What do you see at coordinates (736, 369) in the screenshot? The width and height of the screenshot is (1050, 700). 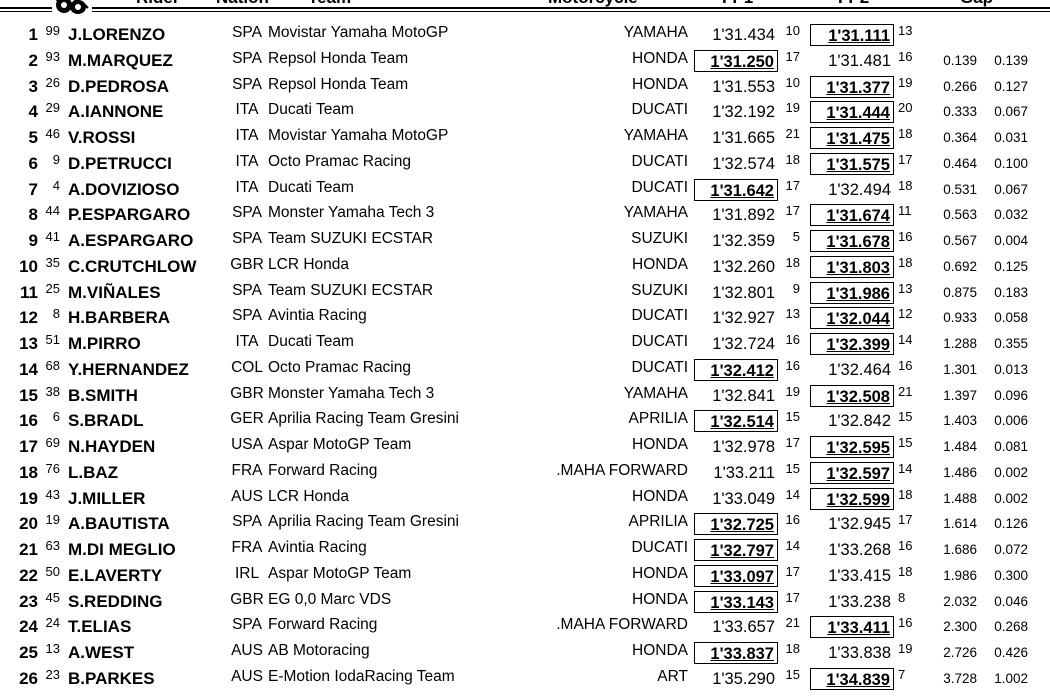 I see `fp1-time: 1'32.412` at bounding box center [736, 369].